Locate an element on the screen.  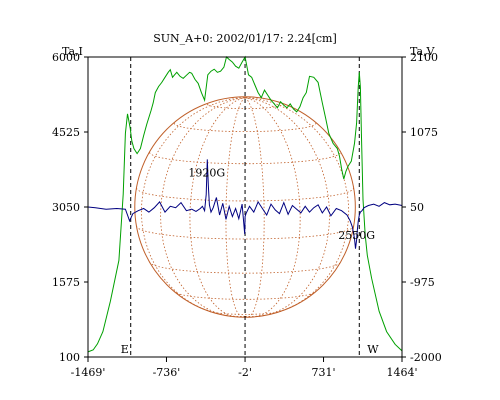
x-tick-label: -1469' is located at coordinates (88, 372).